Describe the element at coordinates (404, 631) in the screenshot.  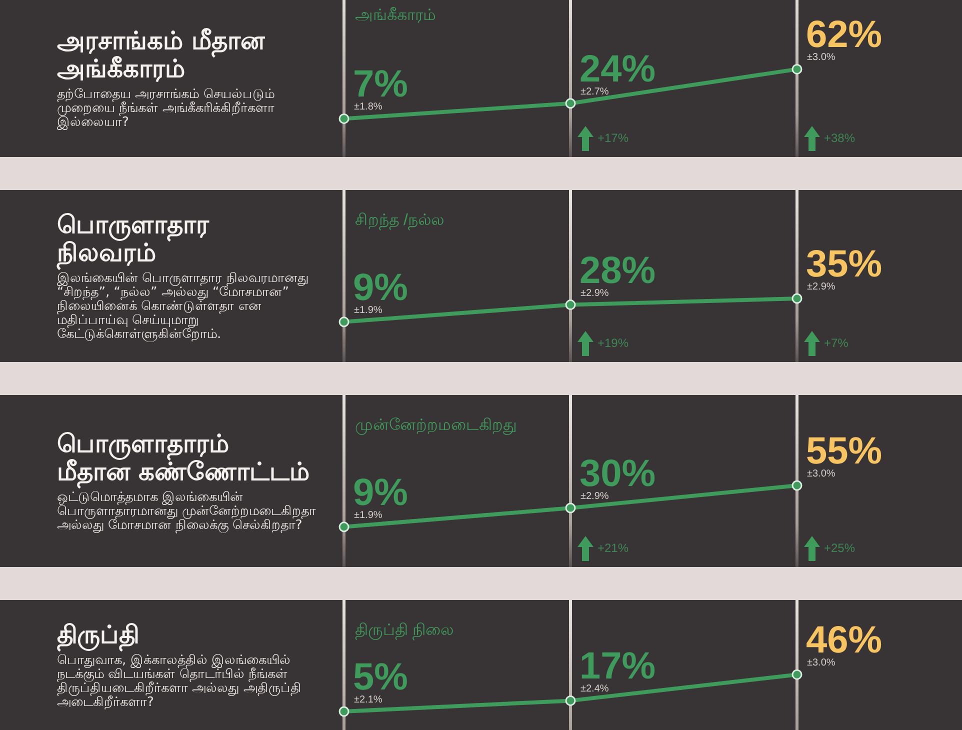
I see `text: திருப்தி நிலை` at that location.